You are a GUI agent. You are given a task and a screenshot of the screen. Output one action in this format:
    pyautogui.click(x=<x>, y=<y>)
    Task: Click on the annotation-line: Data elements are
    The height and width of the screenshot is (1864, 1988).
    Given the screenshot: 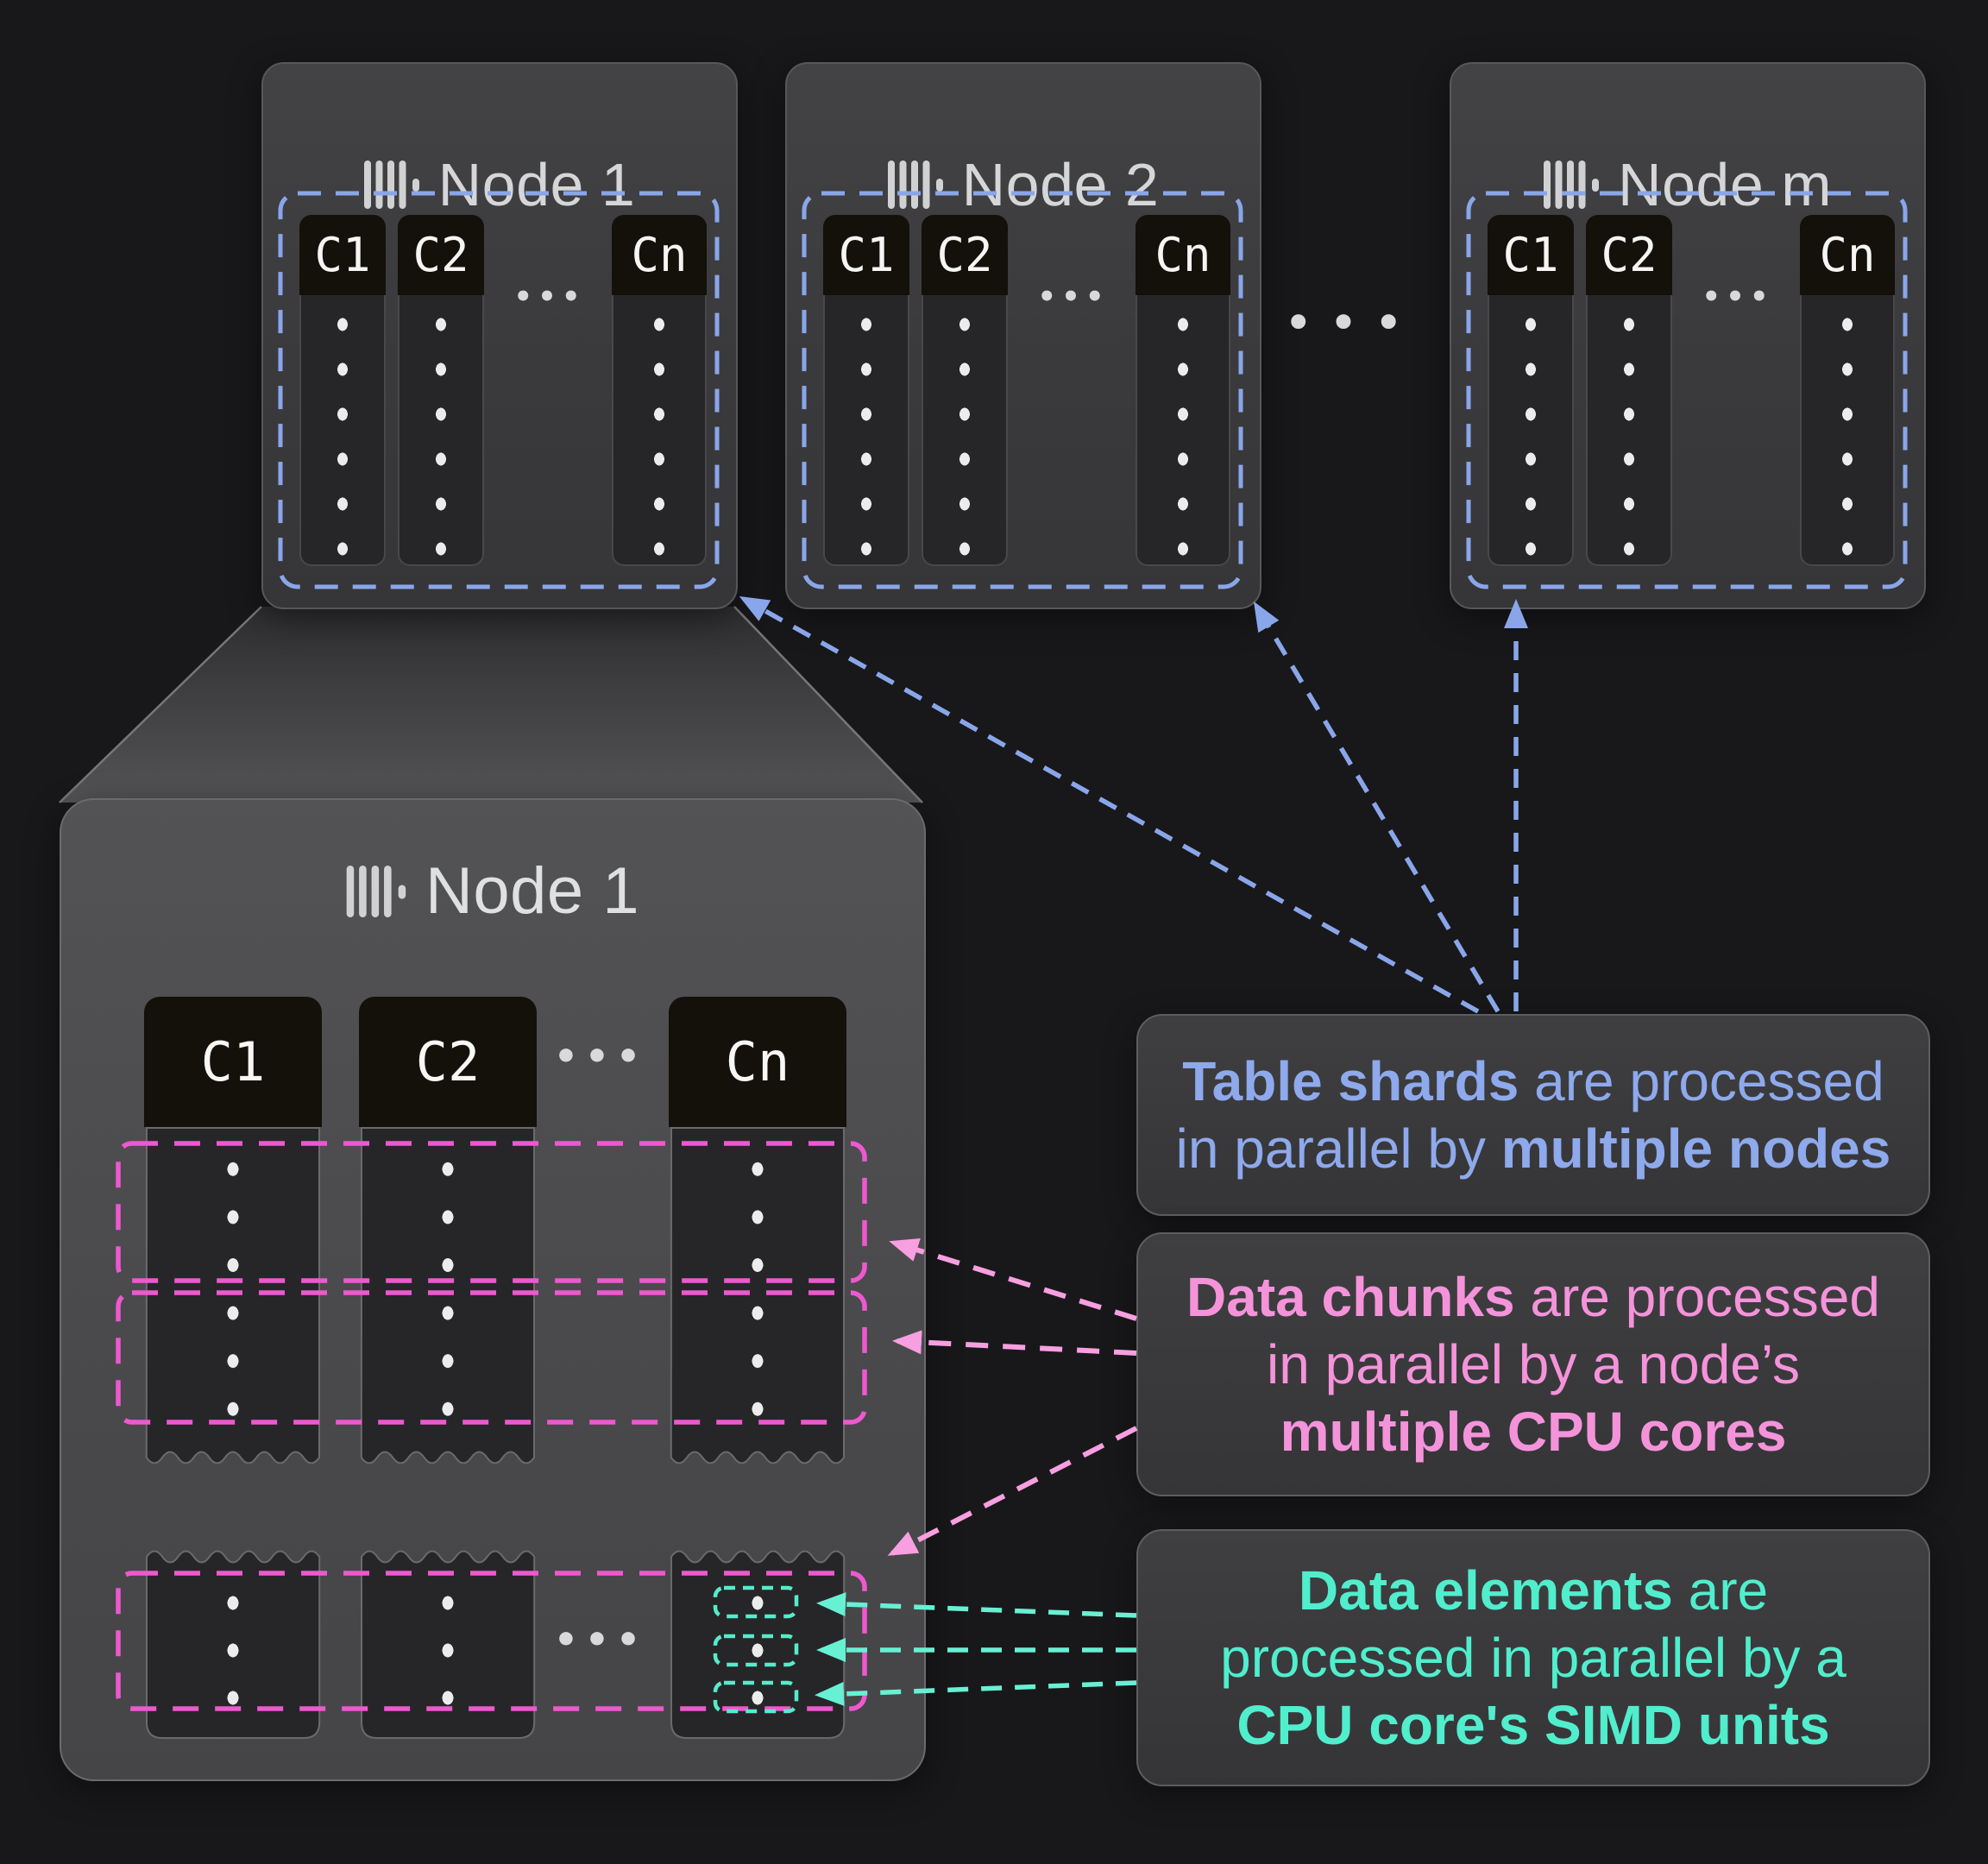 What is the action you would take?
    pyautogui.click(x=1533, y=1590)
    